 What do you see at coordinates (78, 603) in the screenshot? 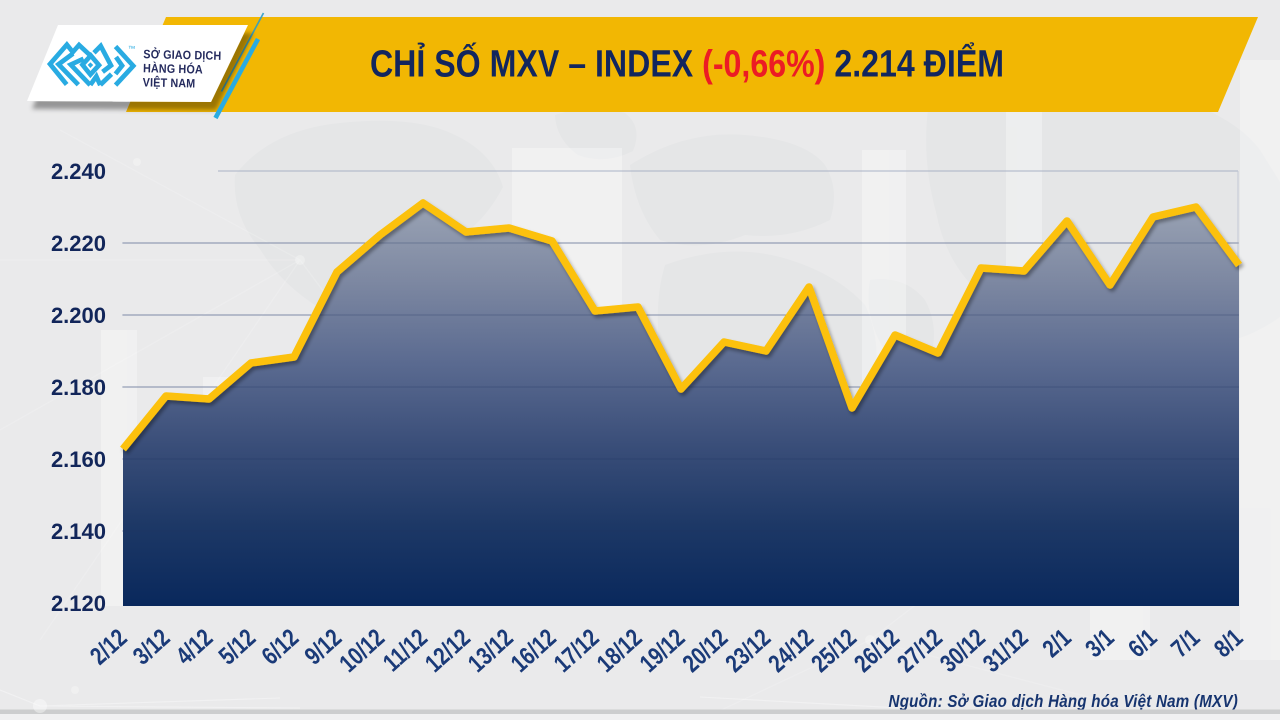
I see `svg-text: 2.120` at bounding box center [78, 603].